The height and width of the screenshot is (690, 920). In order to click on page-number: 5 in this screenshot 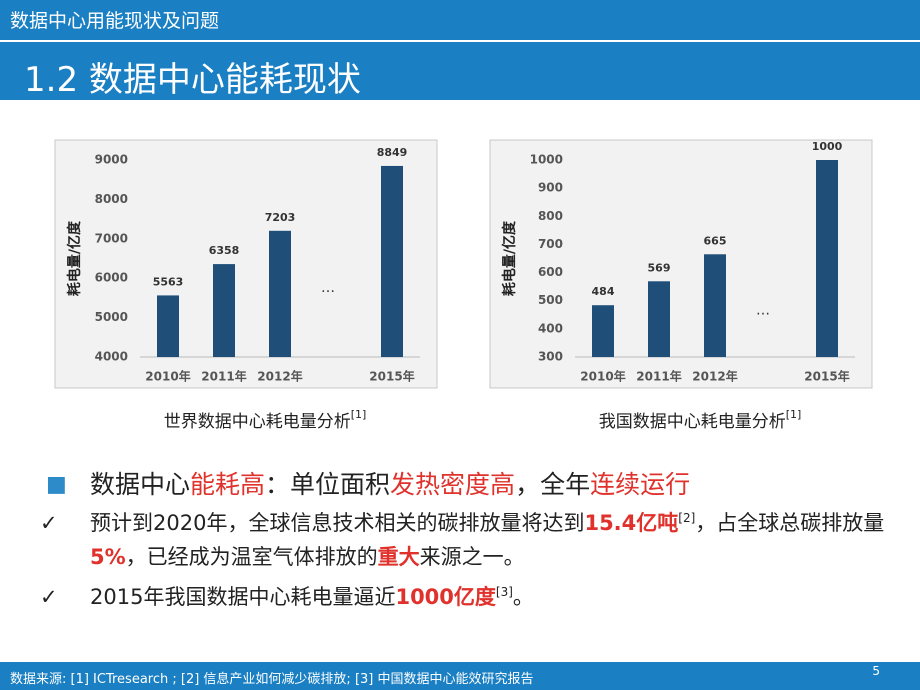, I will do `click(876, 671)`.